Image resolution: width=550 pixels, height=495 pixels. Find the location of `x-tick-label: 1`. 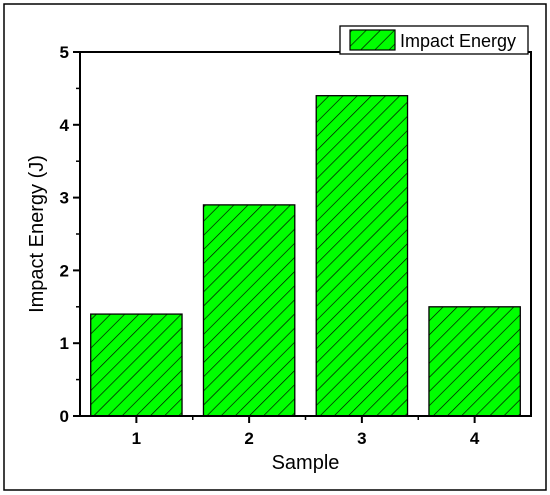

x-tick-label: 1 is located at coordinates (136, 438).